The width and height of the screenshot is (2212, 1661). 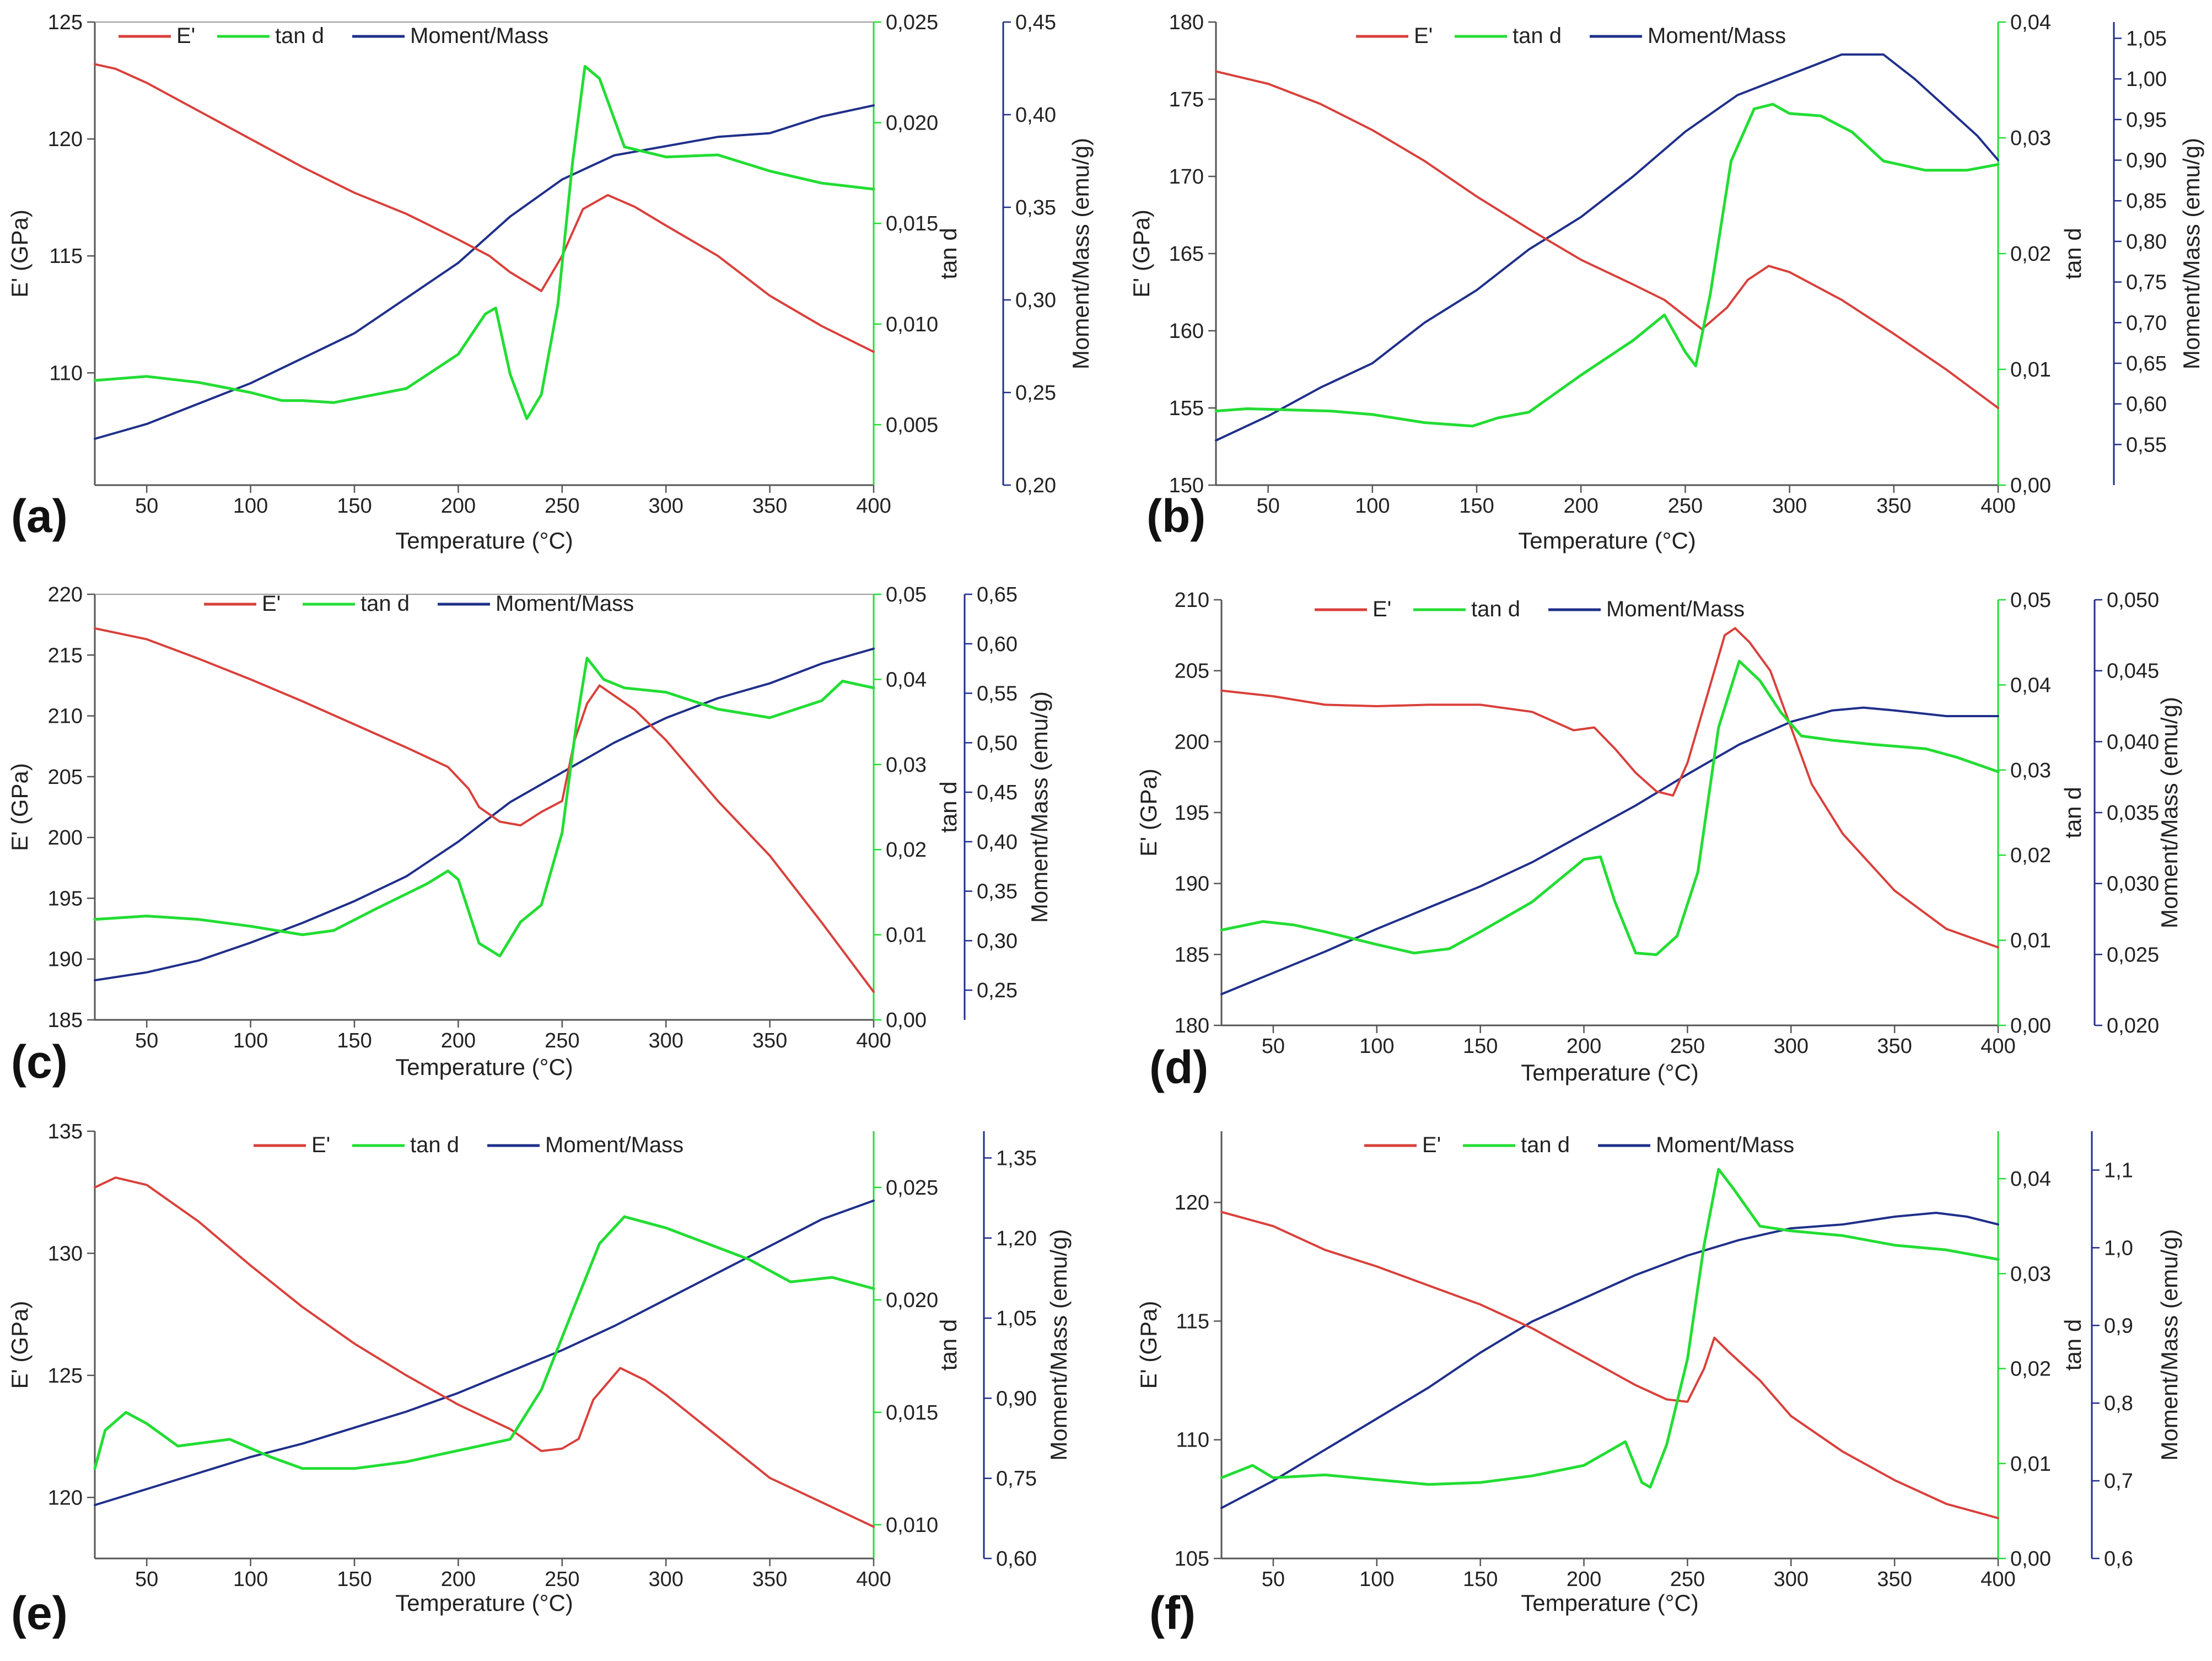 I want to click on moment-tick-label: 0,020, so click(x=2133, y=1026).